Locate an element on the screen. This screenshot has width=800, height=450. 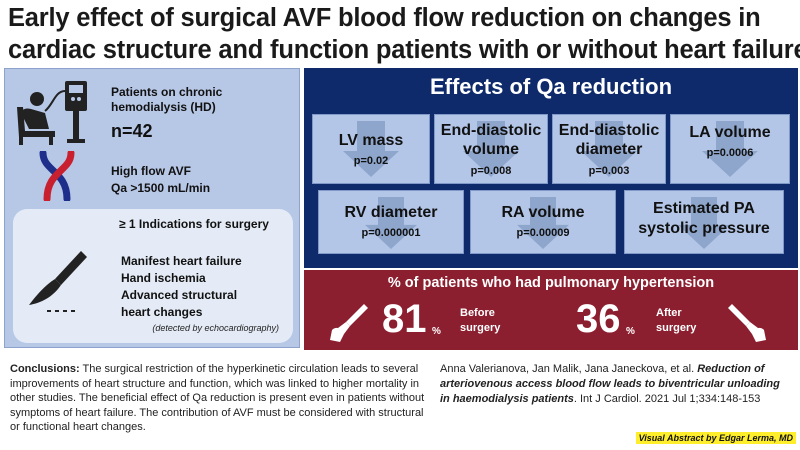
effect-name: LV mass is located at coordinates (371, 140).